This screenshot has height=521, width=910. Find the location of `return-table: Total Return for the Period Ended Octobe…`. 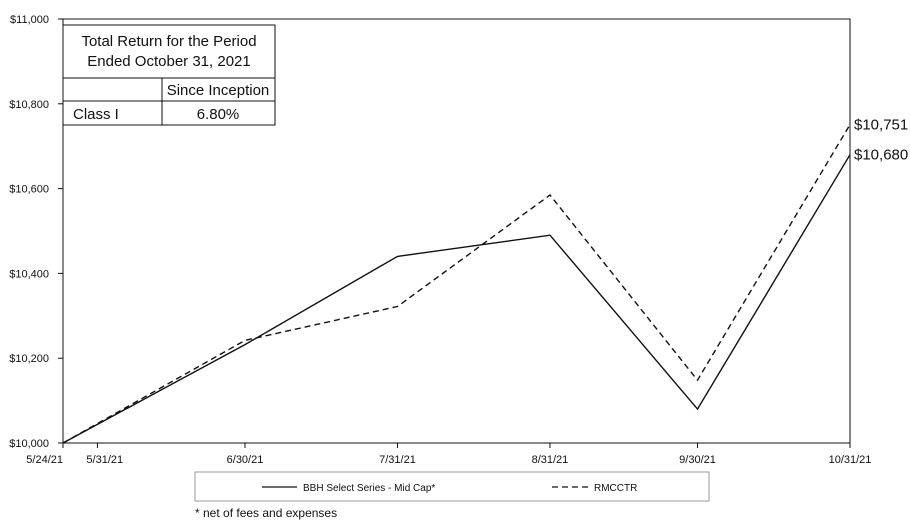

return-table: Total Return for the Period Ended Octobe… is located at coordinates (169, 75).